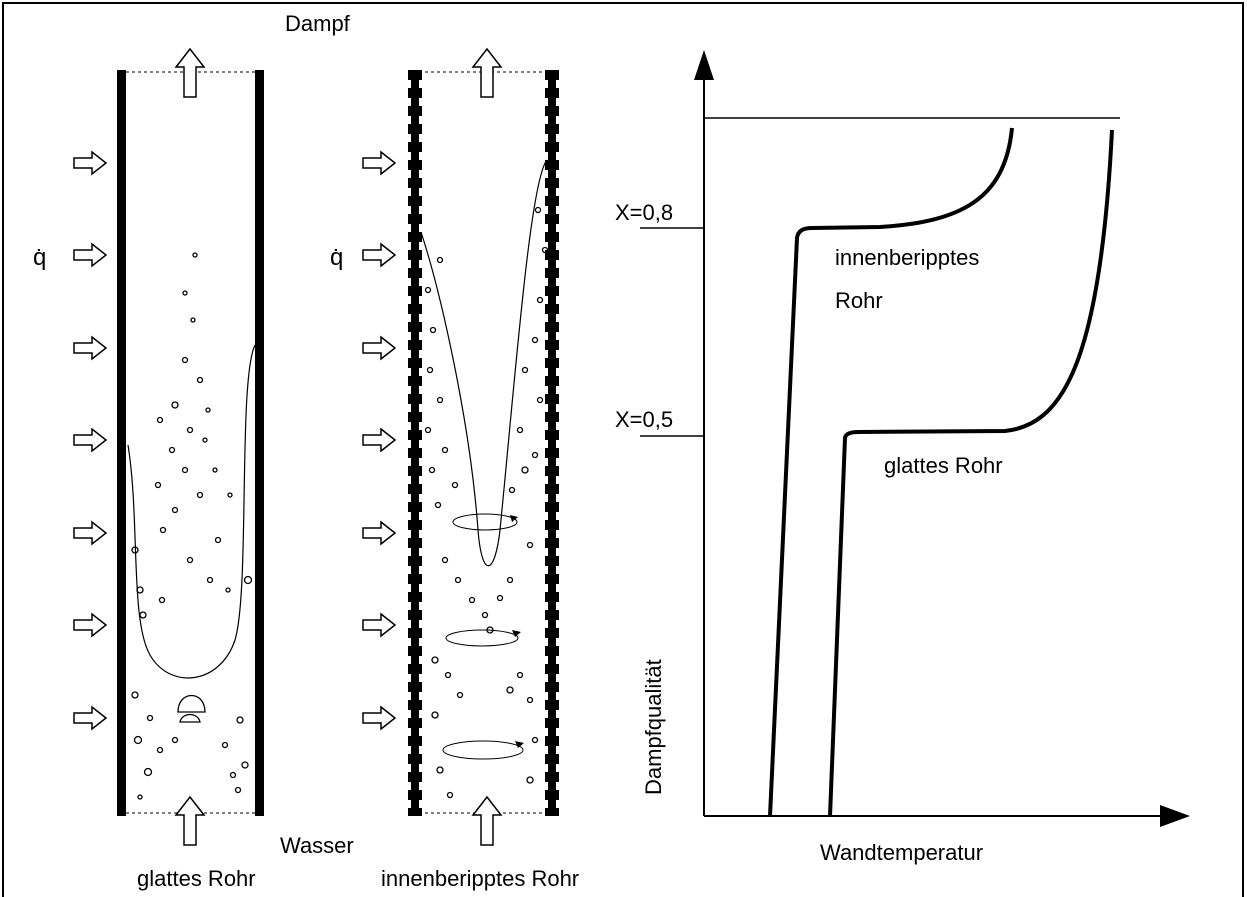  What do you see at coordinates (317, 845) in the screenshot?
I see `water-label: Wasser` at bounding box center [317, 845].